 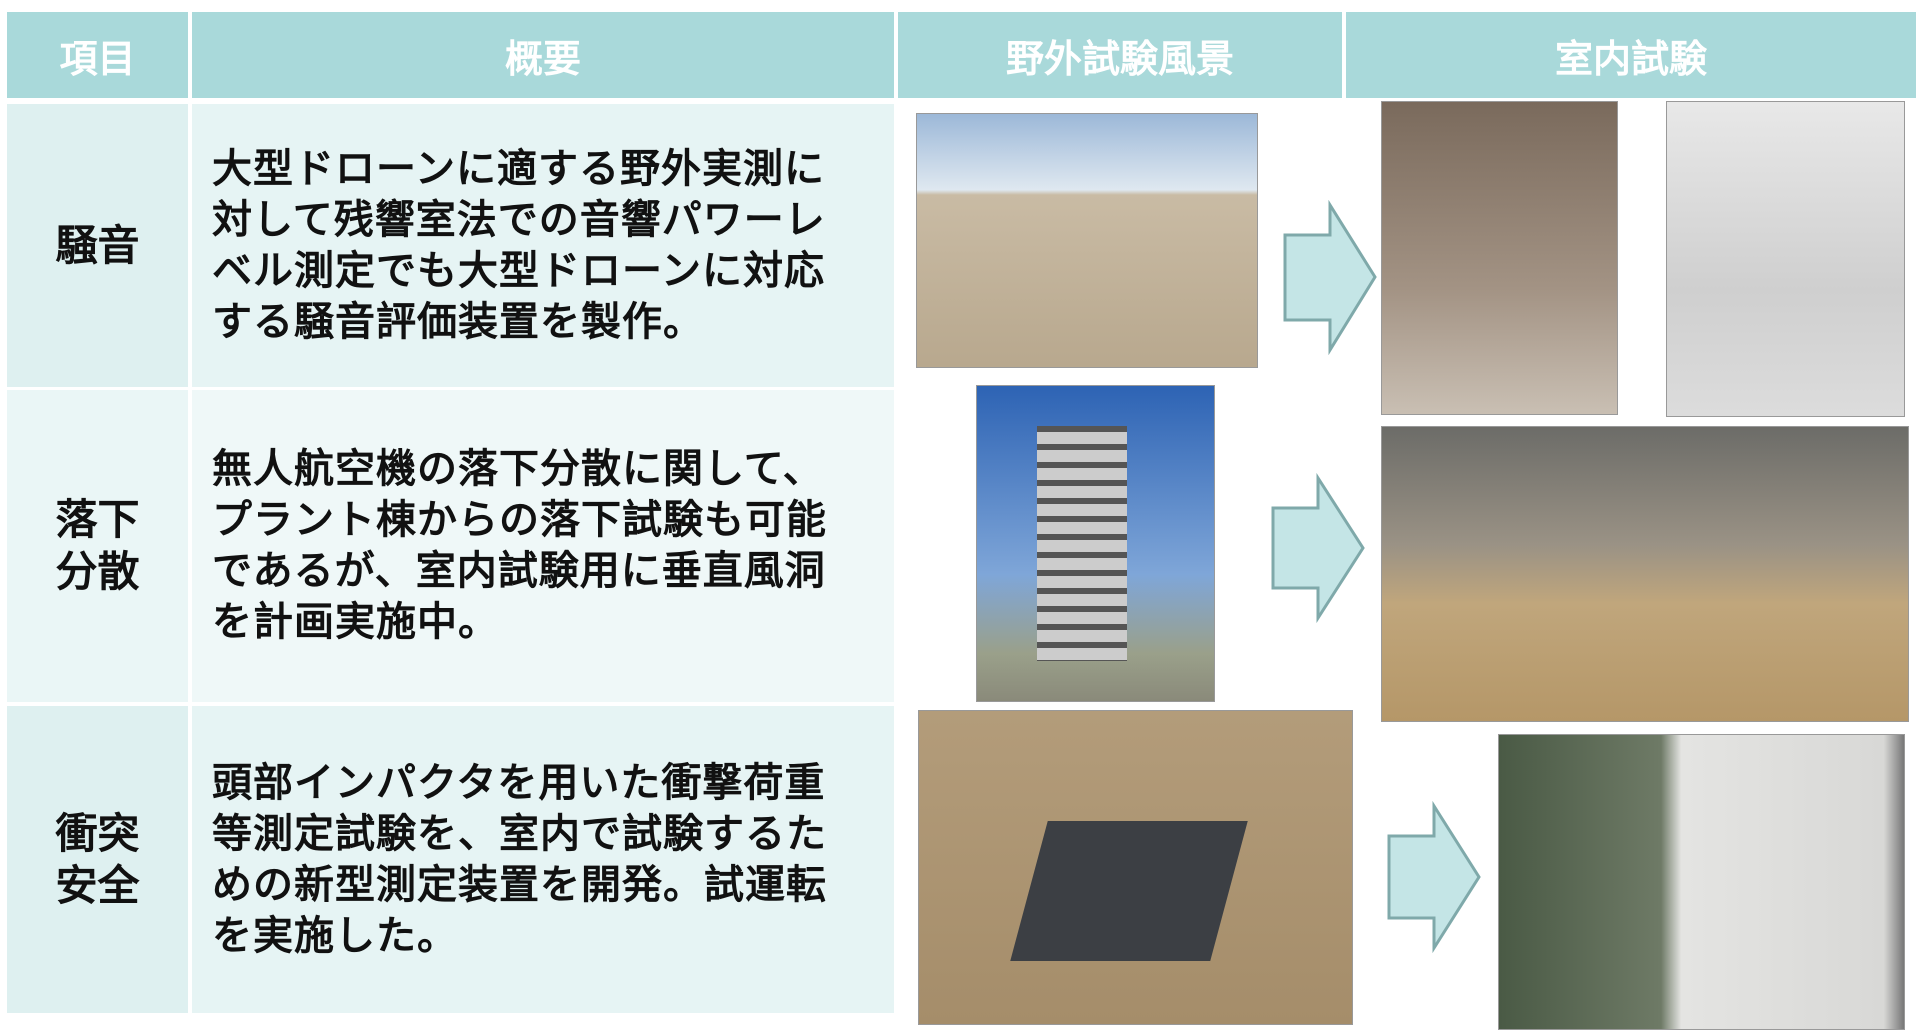 I want to click on item-cell: 騒音, so click(x=97, y=245).